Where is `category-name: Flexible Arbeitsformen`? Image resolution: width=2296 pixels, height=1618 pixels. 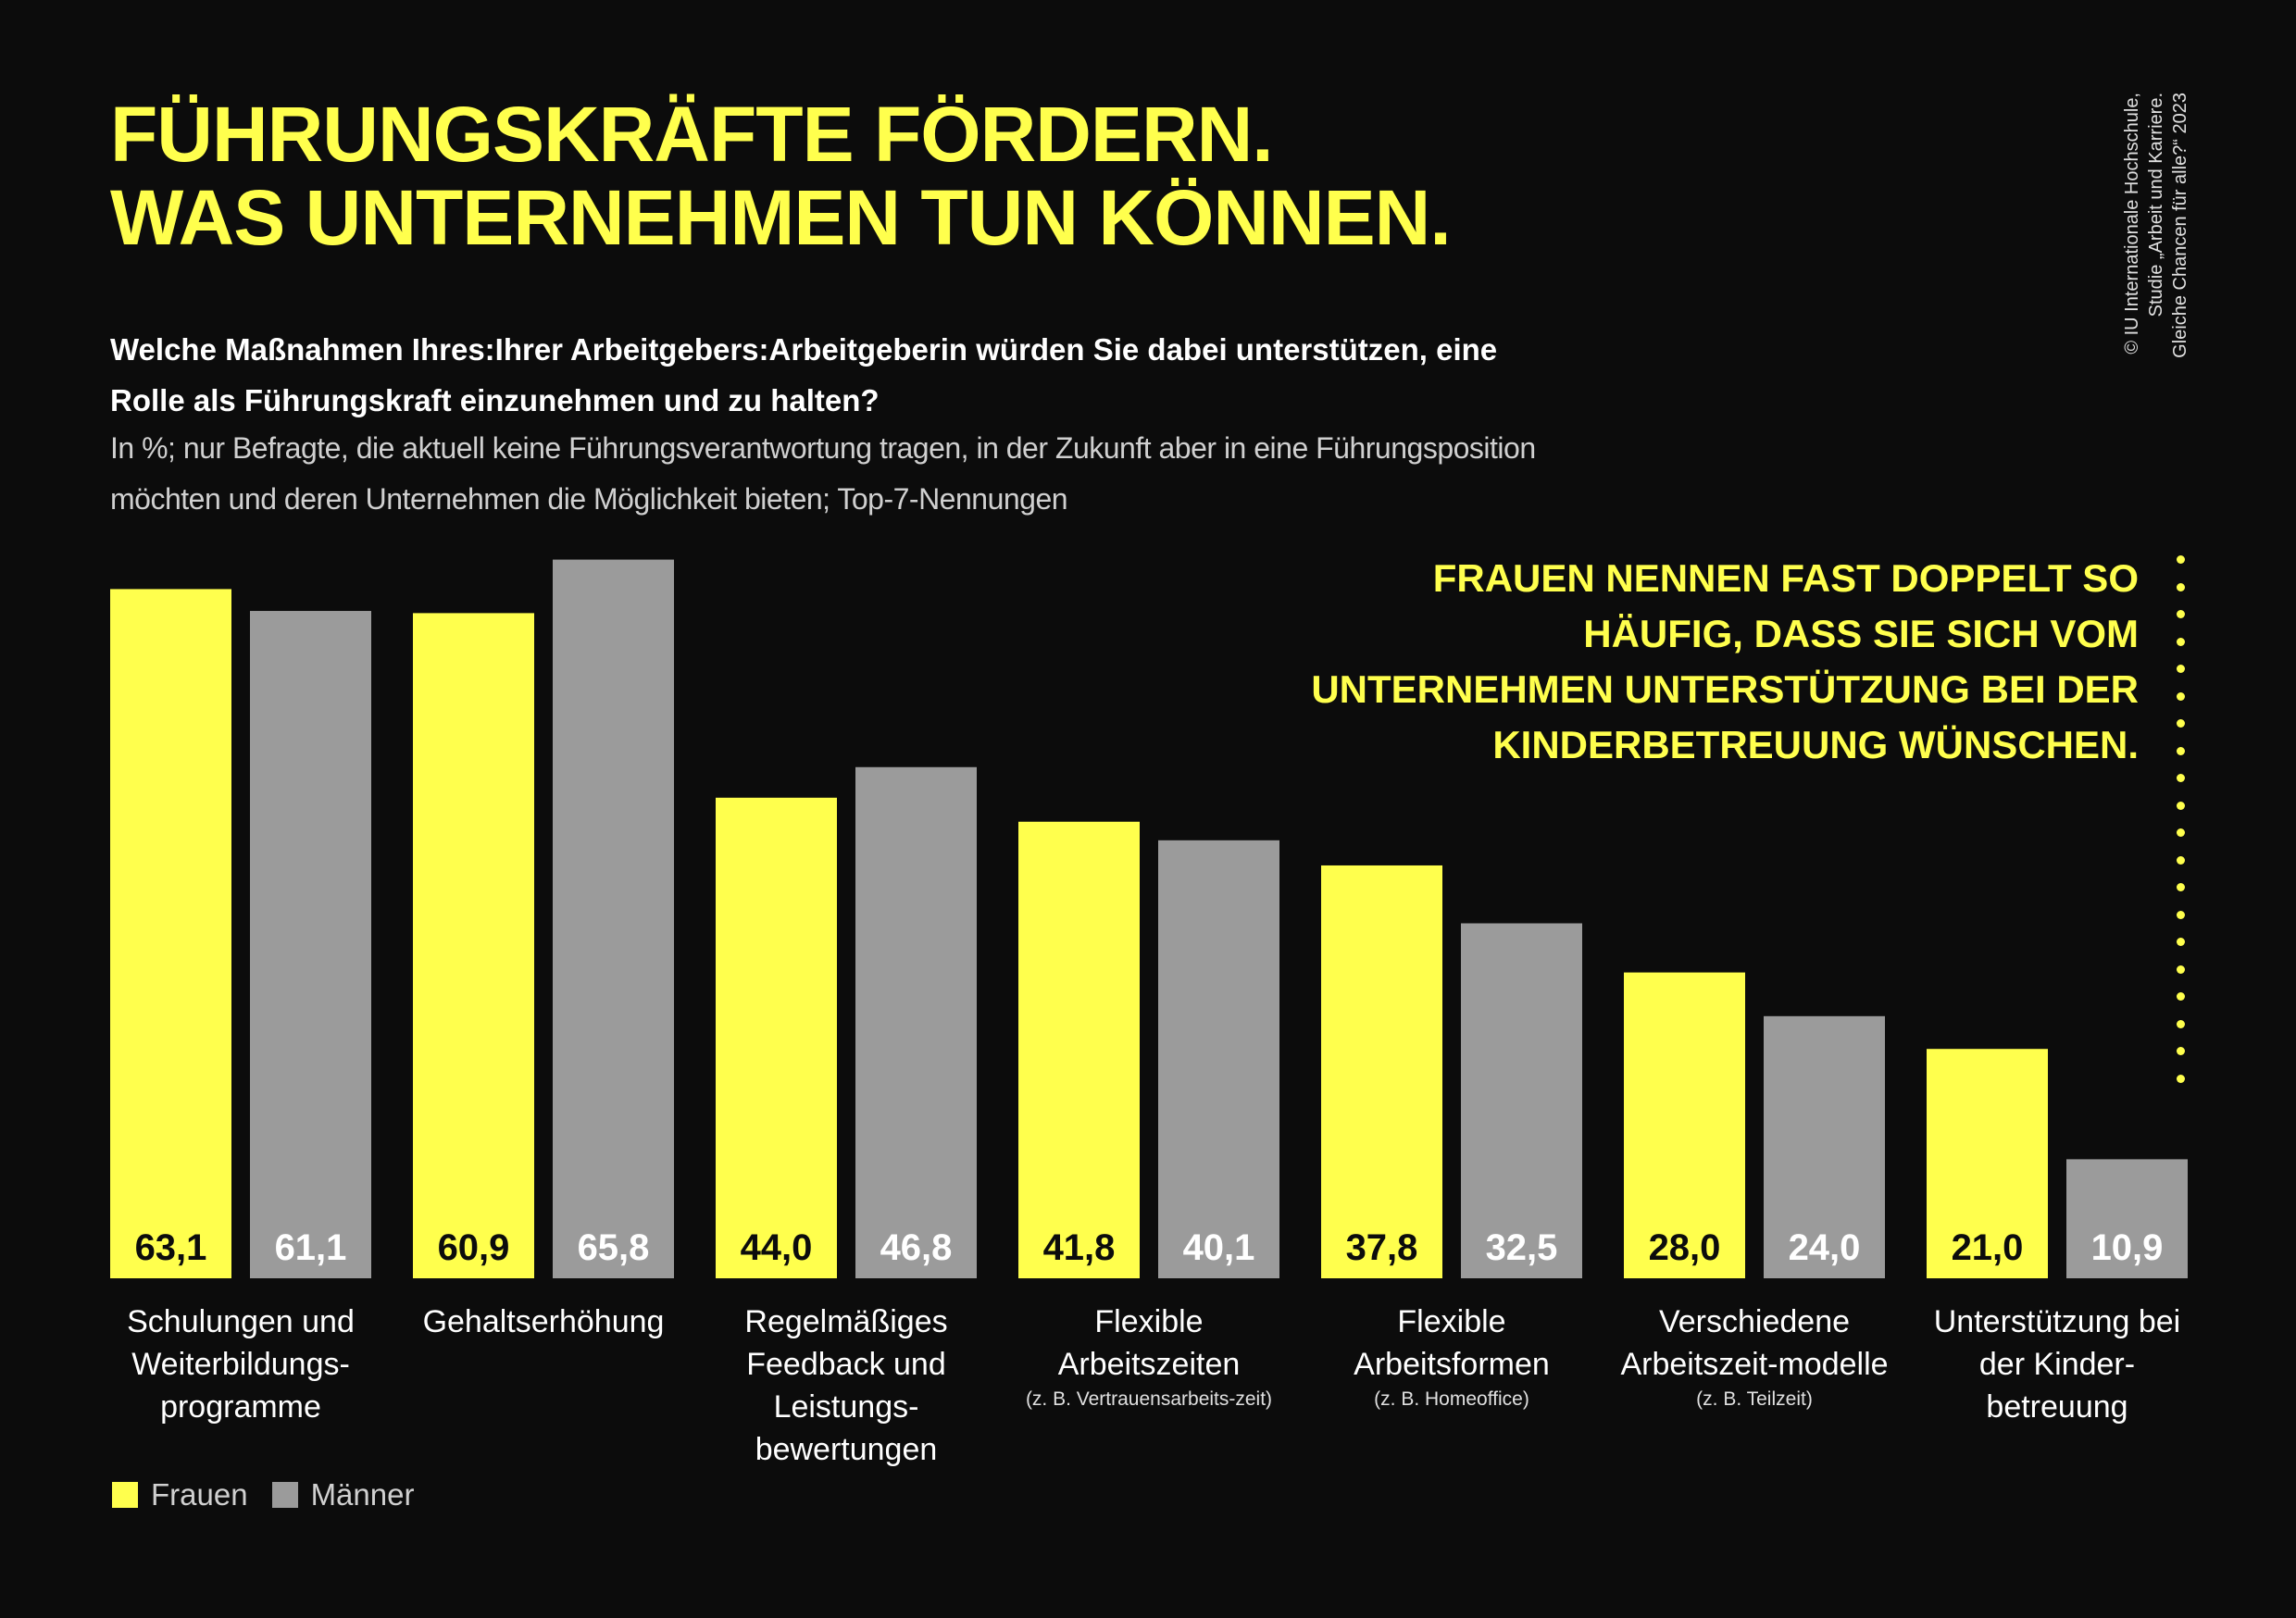
category-name: Flexible Arbeitsformen is located at coordinates (1452, 1343).